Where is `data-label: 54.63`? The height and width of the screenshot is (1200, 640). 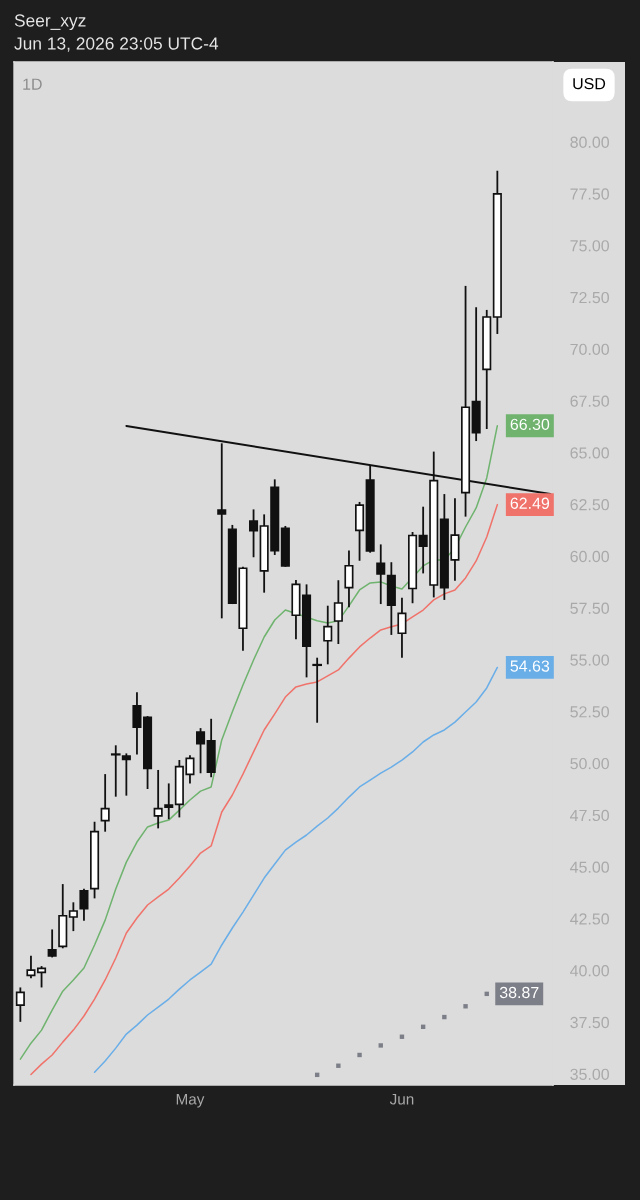 data-label: 54.63 is located at coordinates (530, 666).